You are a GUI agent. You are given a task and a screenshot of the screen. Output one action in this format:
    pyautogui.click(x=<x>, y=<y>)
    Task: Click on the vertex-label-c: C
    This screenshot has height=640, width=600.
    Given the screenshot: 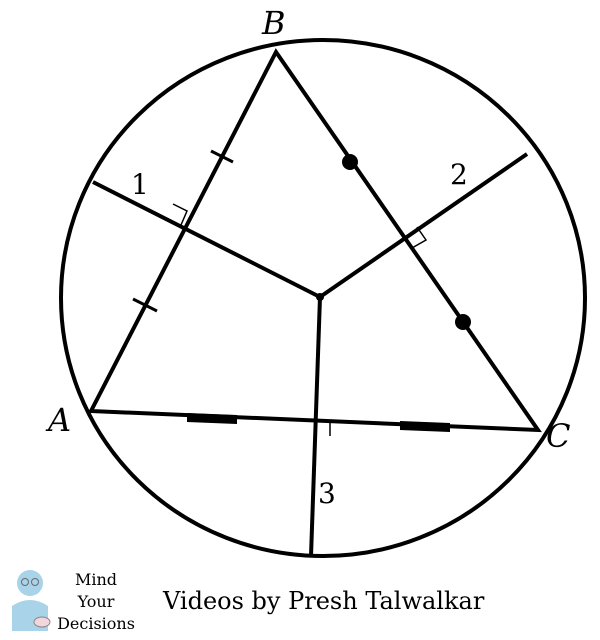 What is the action you would take?
    pyautogui.click(x=558, y=436)
    